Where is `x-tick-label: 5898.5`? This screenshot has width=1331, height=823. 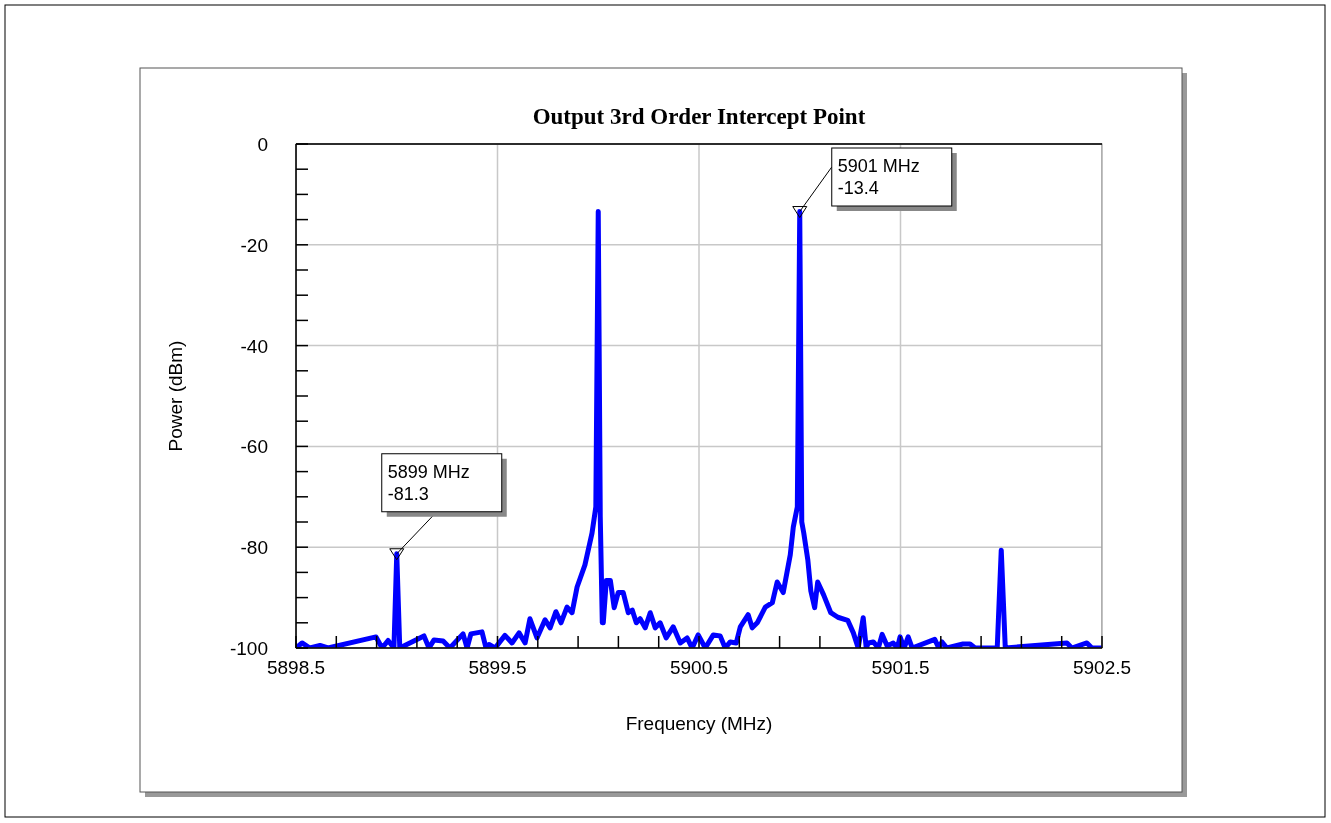 x-tick-label: 5898.5 is located at coordinates (296, 667).